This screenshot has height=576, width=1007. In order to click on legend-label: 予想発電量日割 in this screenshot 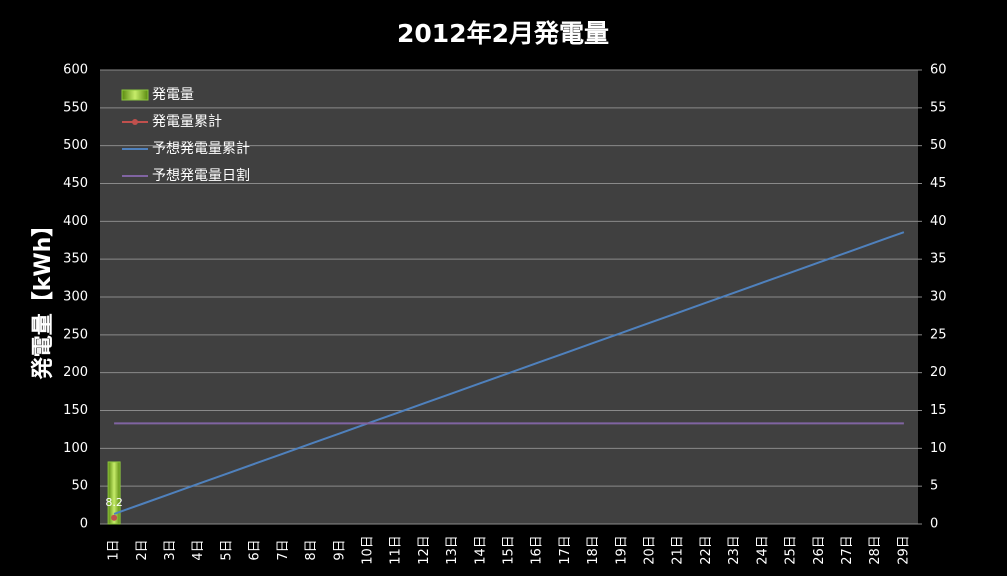, I will do `click(201, 175)`.